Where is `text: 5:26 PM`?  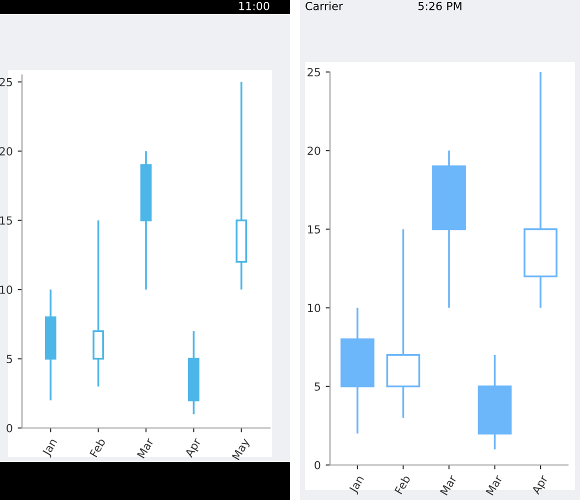
text: 5:26 PM is located at coordinates (440, 6).